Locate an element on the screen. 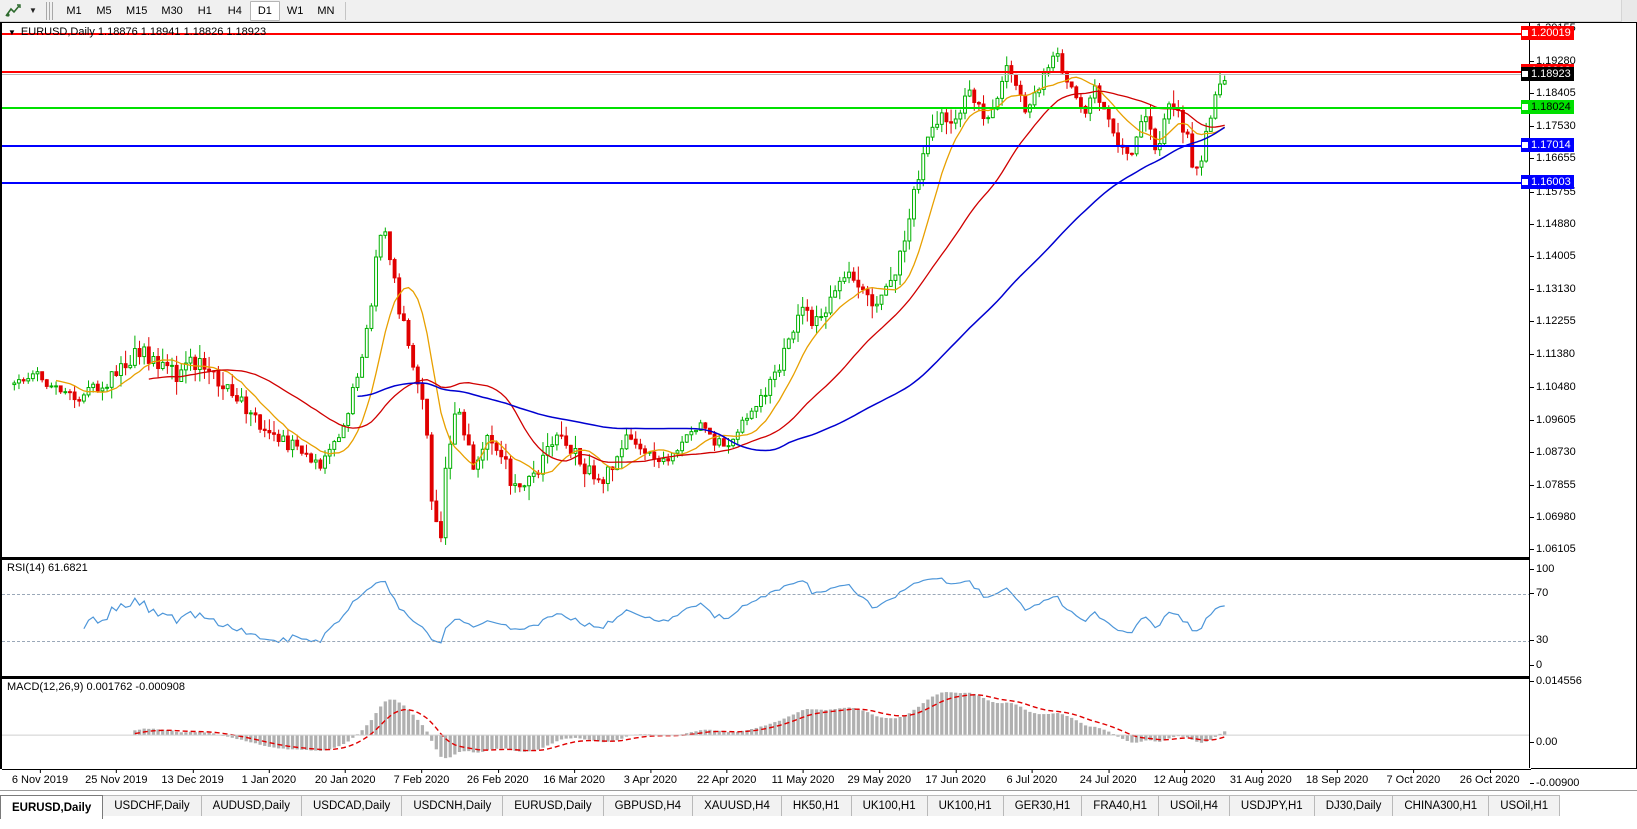  time-label-2: 13 Dec 2019 is located at coordinates (192, 777).